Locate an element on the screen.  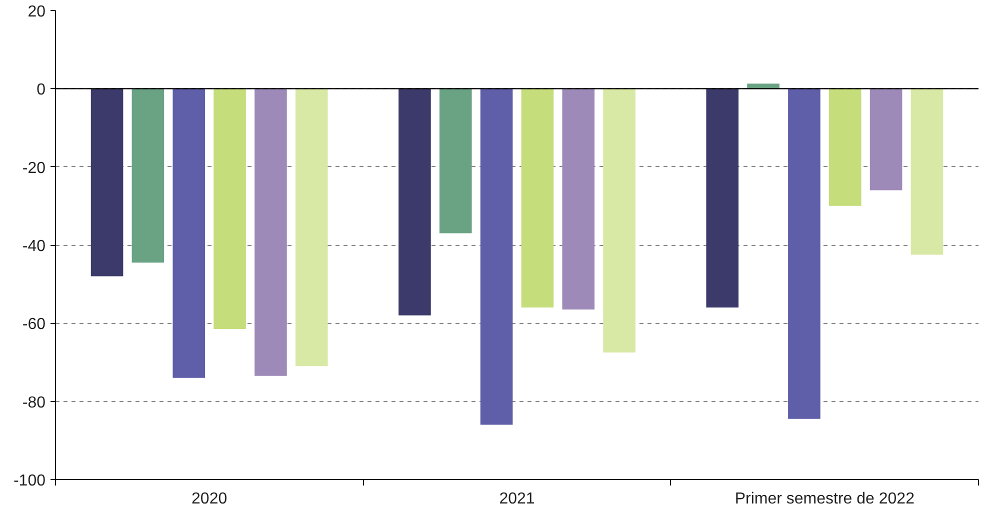
y-tick-label: 0 is located at coordinates (41, 90).